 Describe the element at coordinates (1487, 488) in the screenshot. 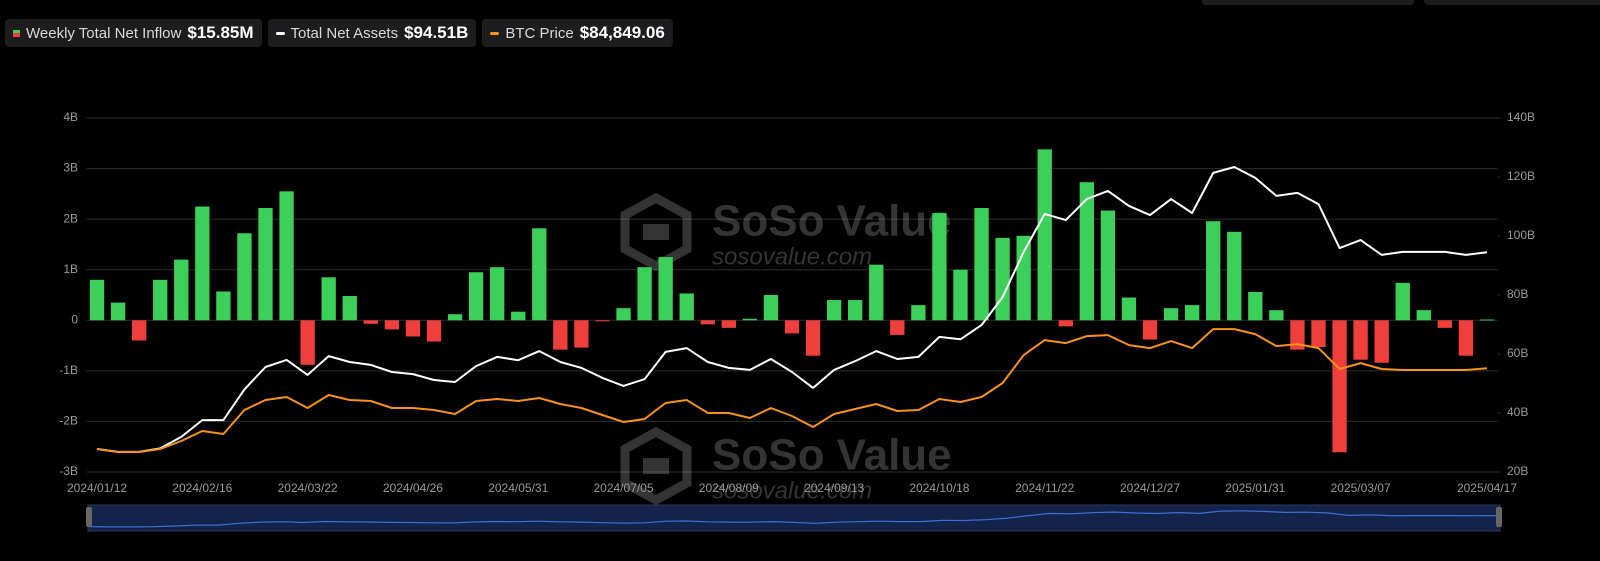

I see `x-tick-label: 2025/04/17` at that location.